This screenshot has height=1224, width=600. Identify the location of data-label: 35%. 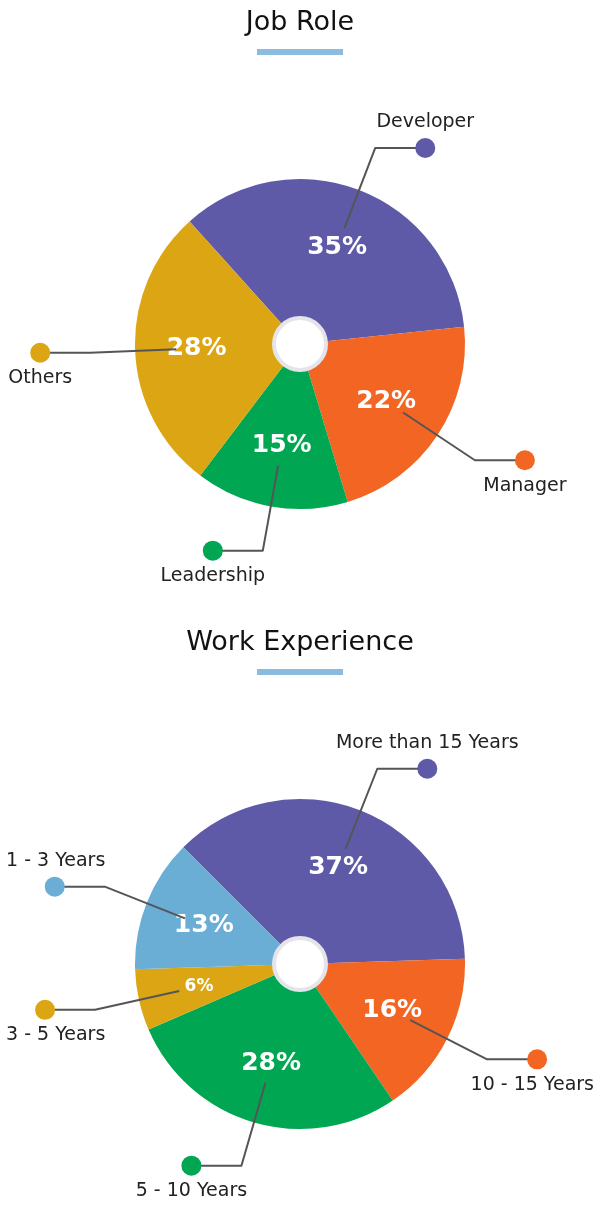
(337, 245).